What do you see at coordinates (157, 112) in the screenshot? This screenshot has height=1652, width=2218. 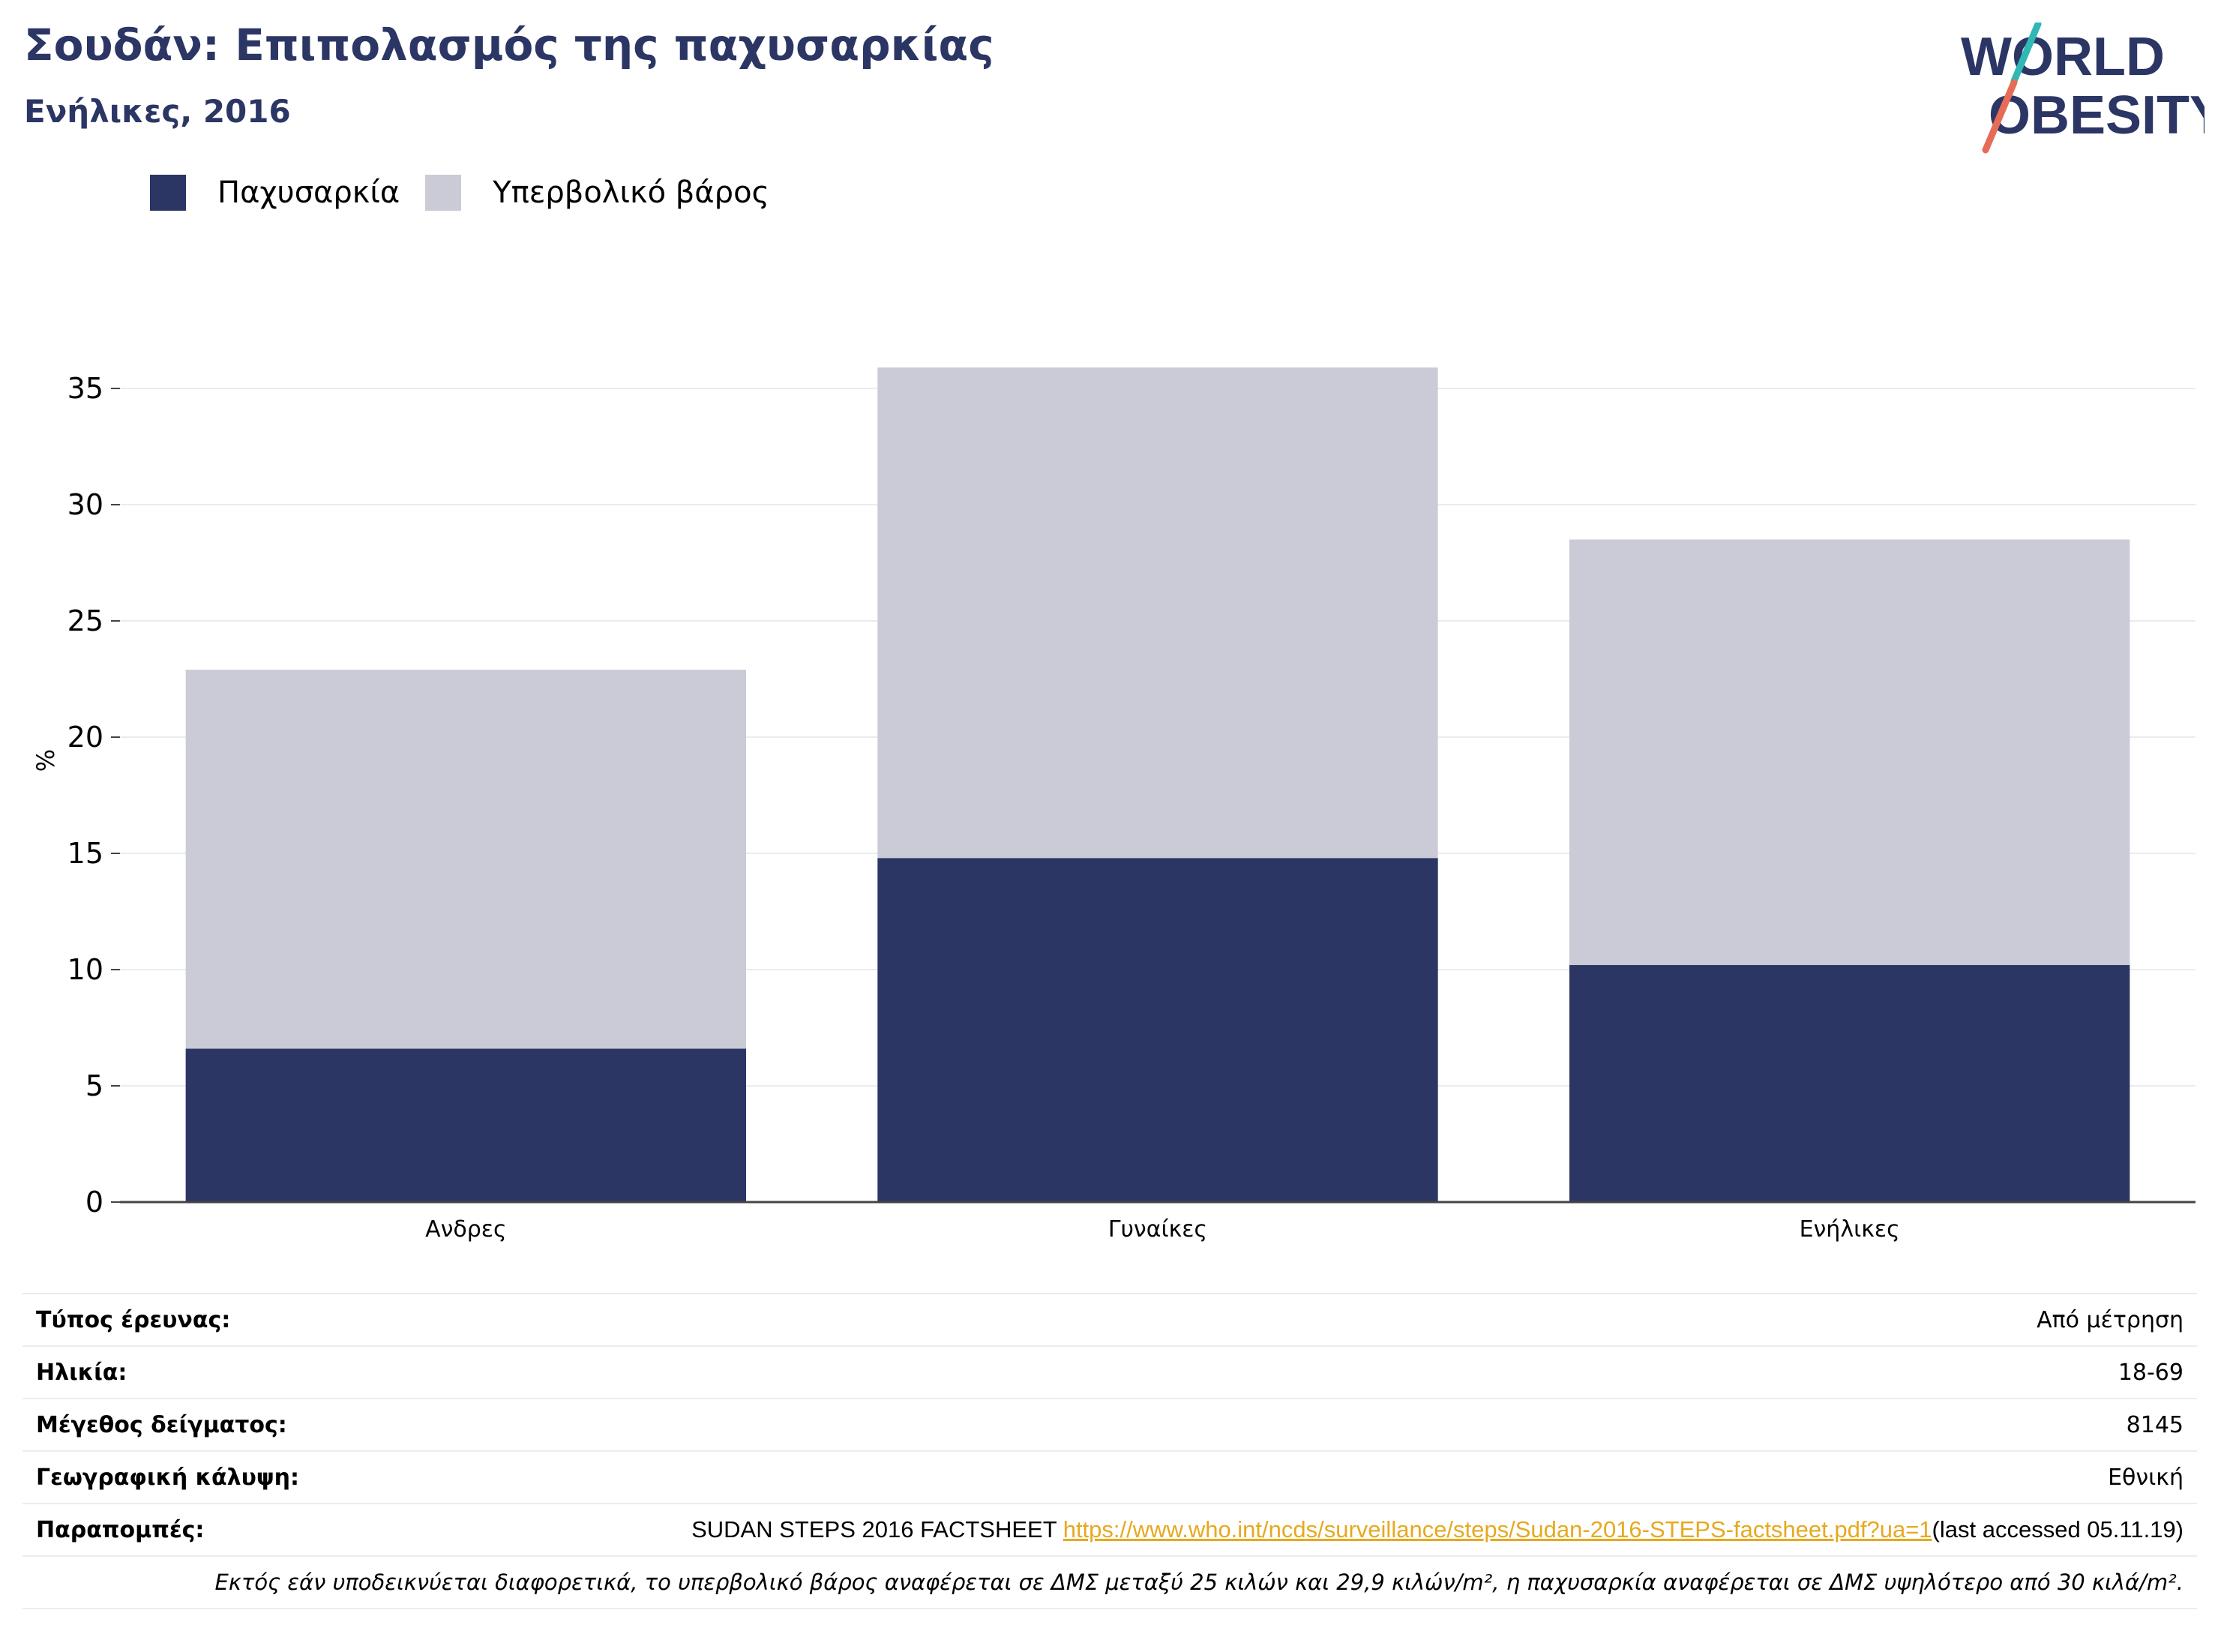 I see `chart-subtitle: Ενήλικες, 2016` at bounding box center [157, 112].